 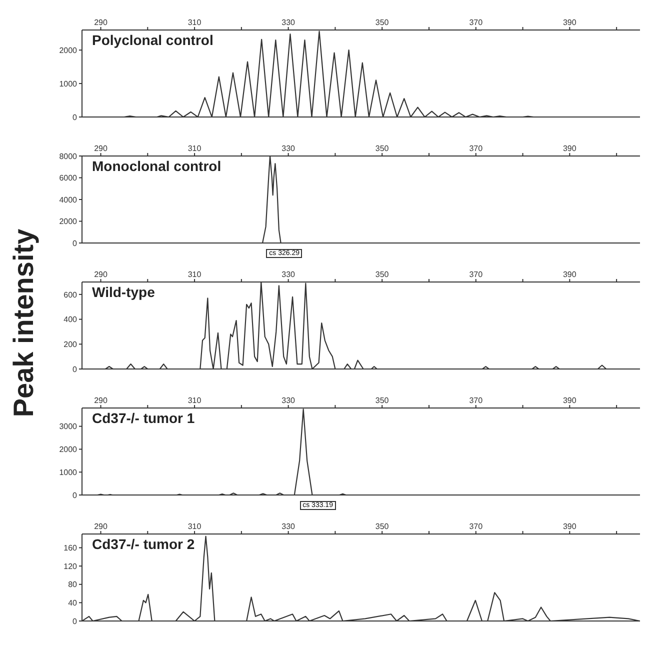 I want to click on chart-title: Polyclonal control, so click(x=153, y=40).